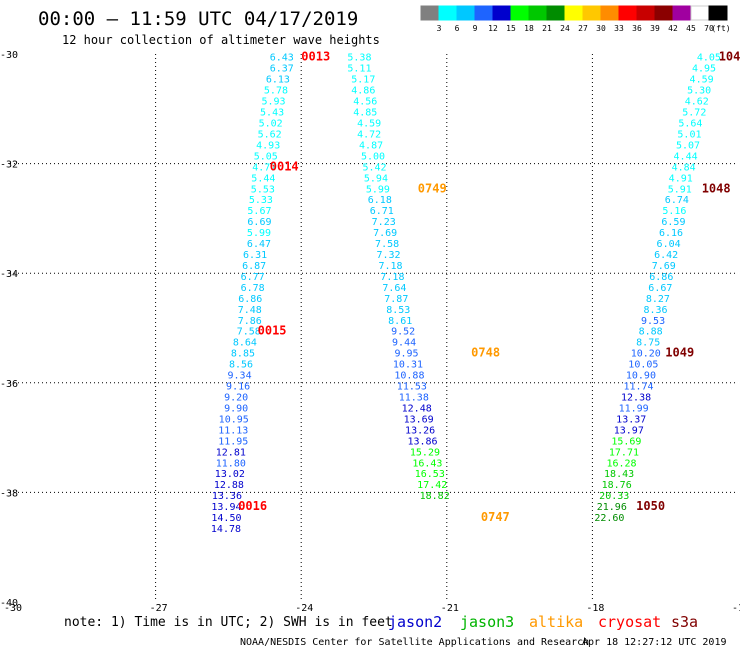 This screenshot has height=650, width=740. I want to click on pass-label: 0014, so click(284, 166).